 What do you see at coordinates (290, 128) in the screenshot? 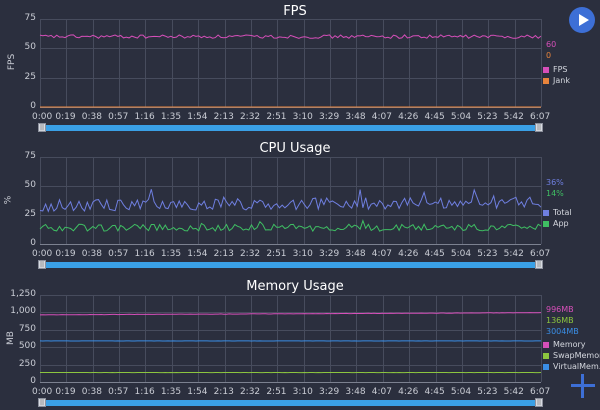
I see `fps-time-range-slider` at bounding box center [290, 128].